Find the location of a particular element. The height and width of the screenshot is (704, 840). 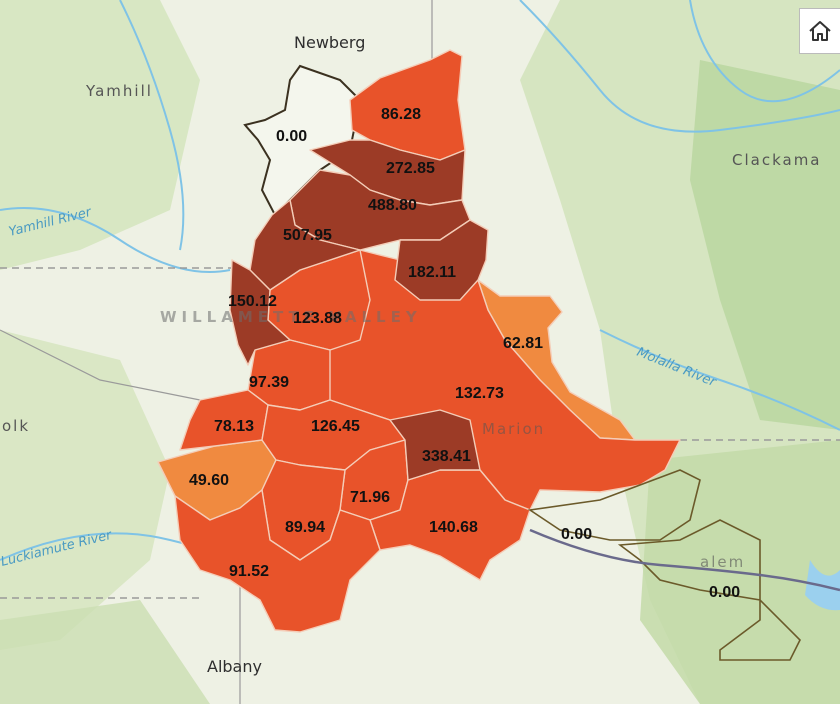

zone-value-z12: 78.13 is located at coordinates (234, 426).